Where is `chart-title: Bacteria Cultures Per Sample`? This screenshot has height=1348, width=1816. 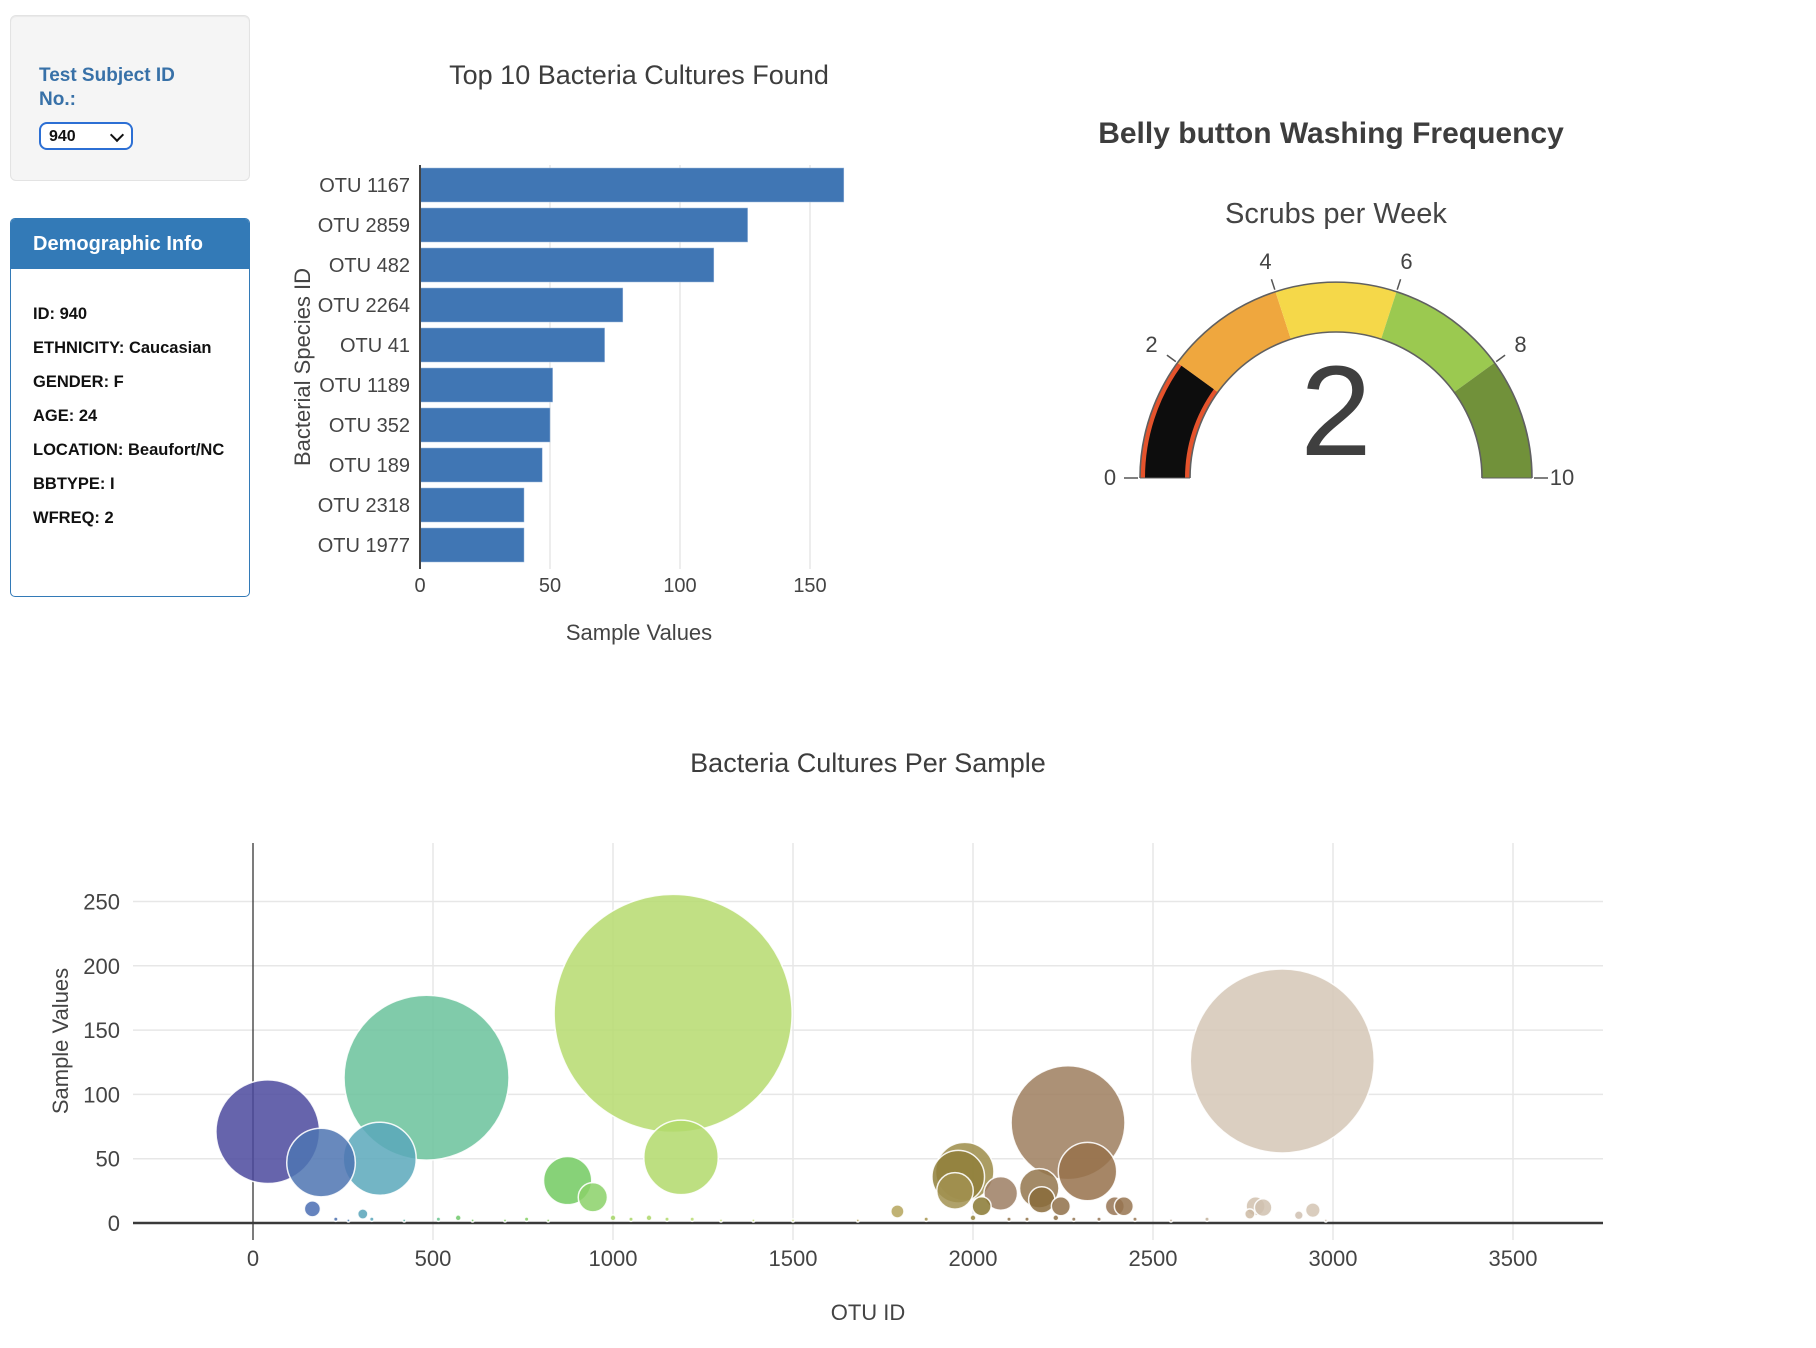
chart-title: Bacteria Cultures Per Sample is located at coordinates (868, 763).